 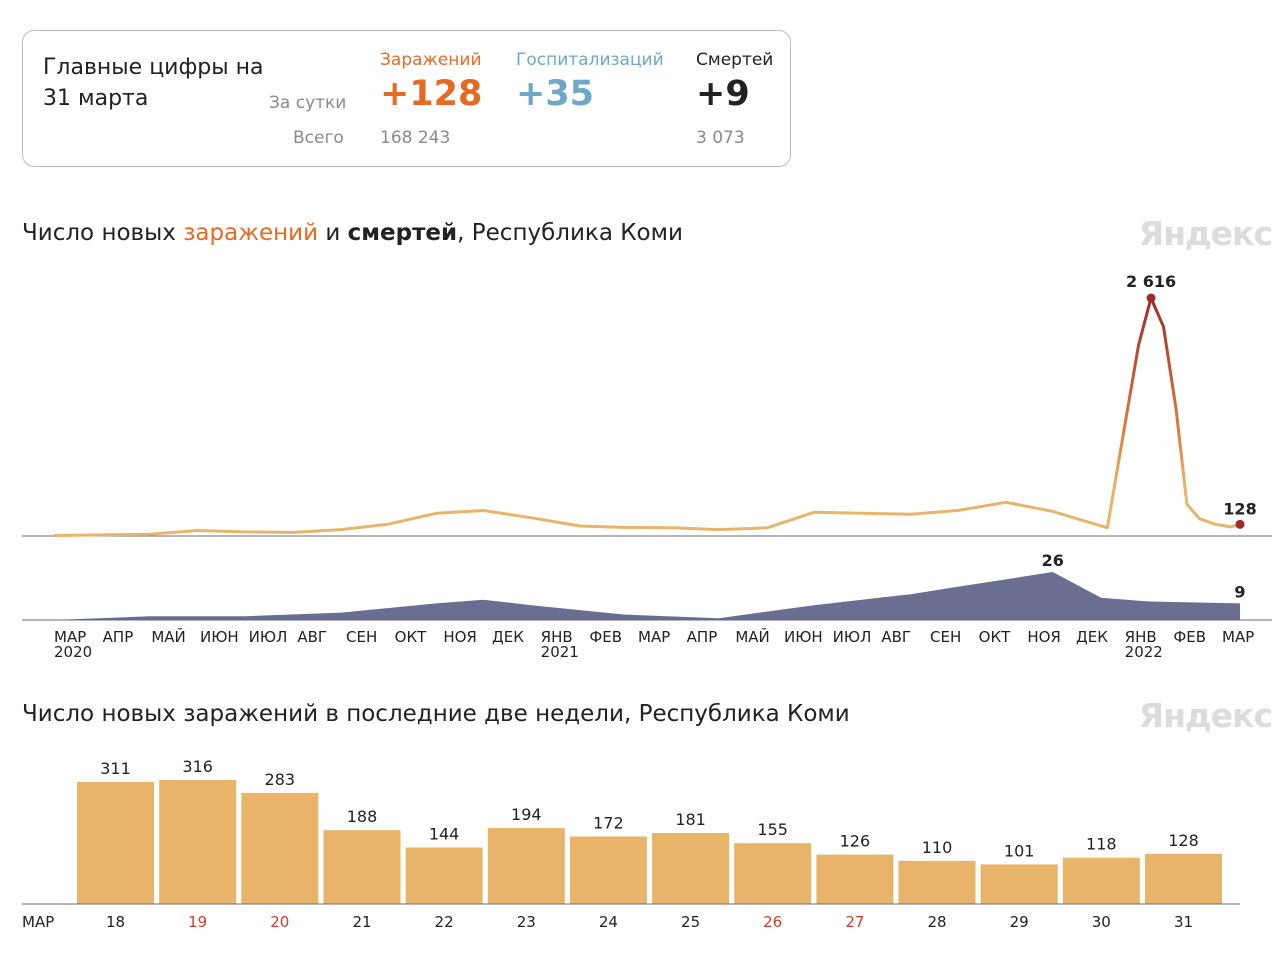 What do you see at coordinates (1183, 922) in the screenshot?
I see `day-label: 31` at bounding box center [1183, 922].